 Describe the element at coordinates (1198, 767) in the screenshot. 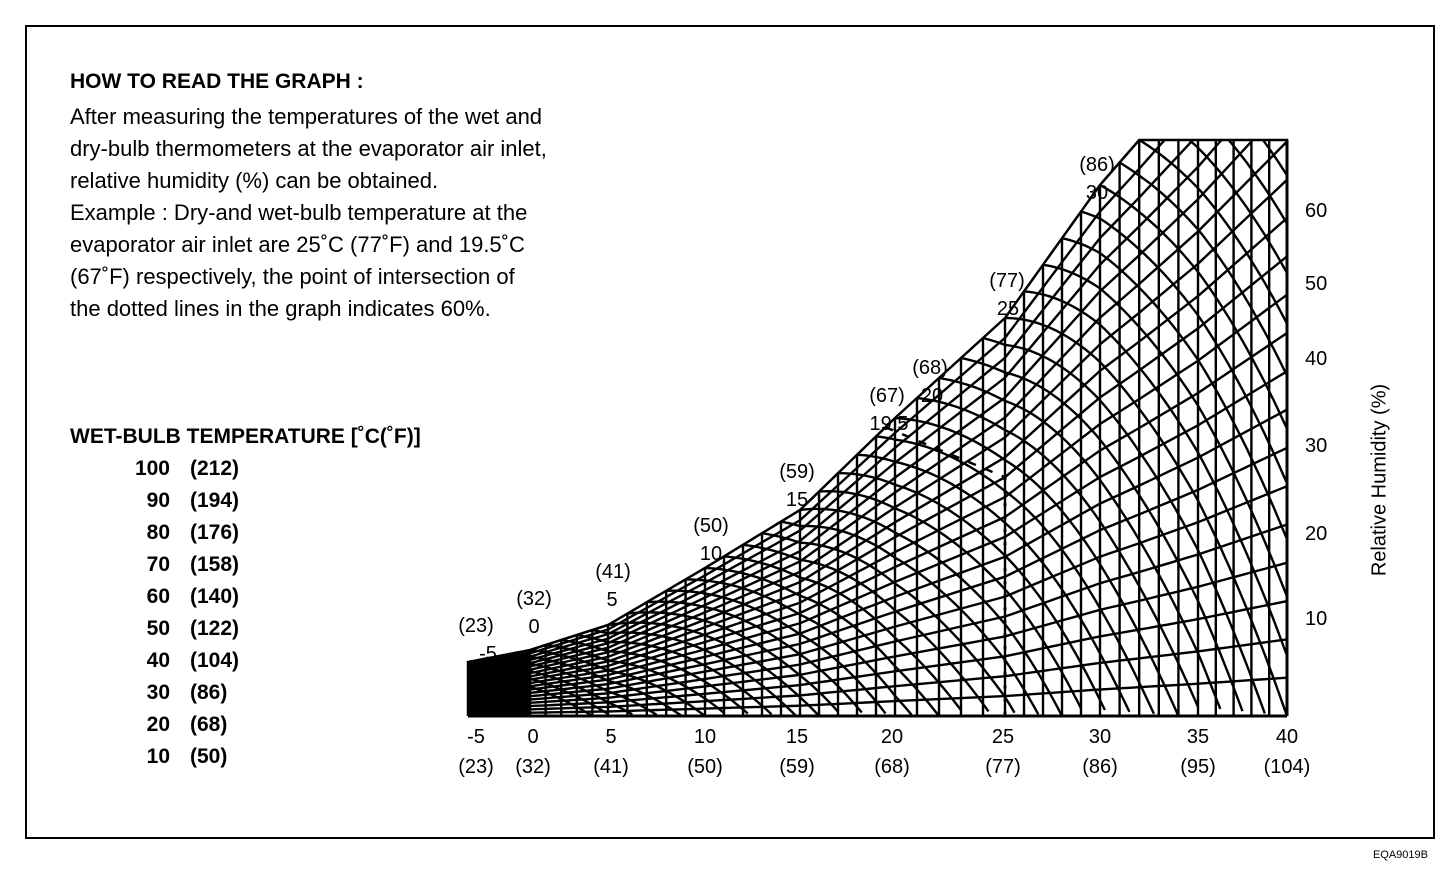

I see `x-tick-fahrenheit: (95)` at that location.